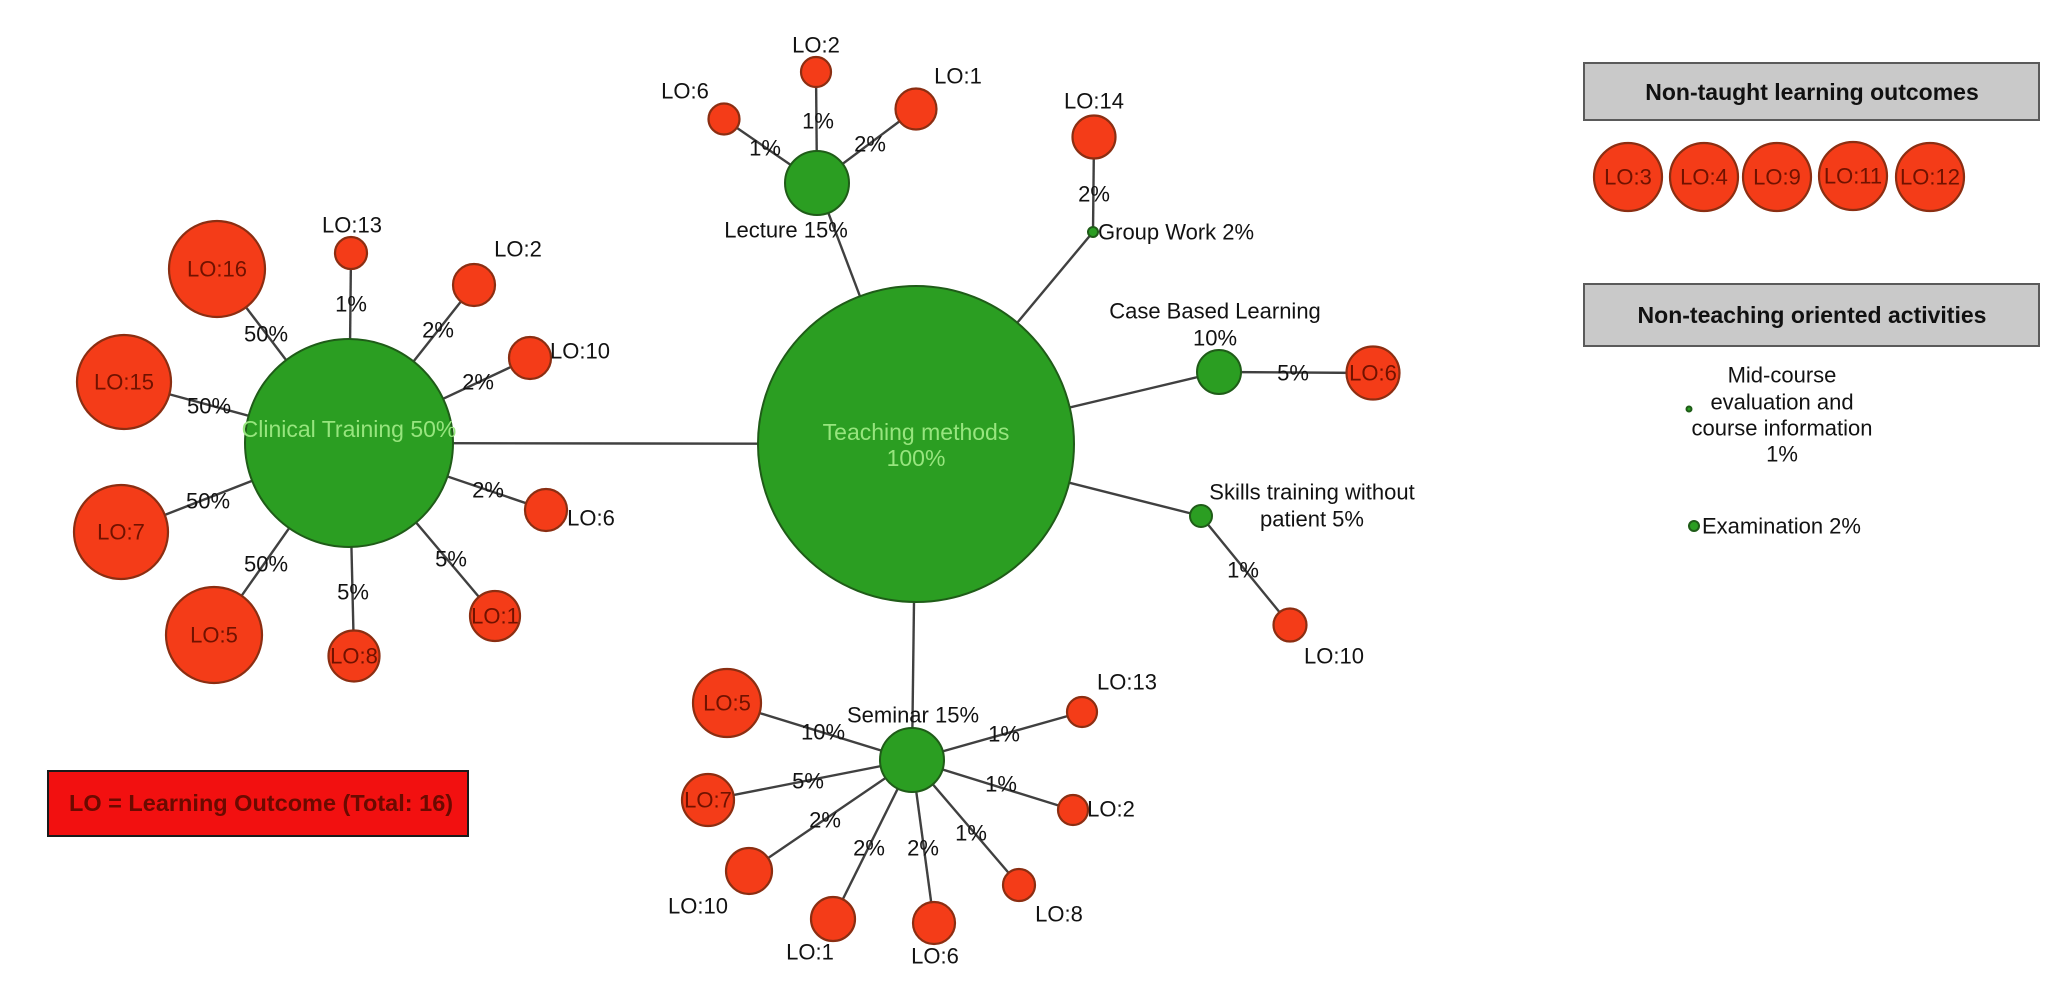 The image size is (2059, 1001). Describe the element at coordinates (916, 458) in the screenshot. I see `svg-text: 100%` at that location.